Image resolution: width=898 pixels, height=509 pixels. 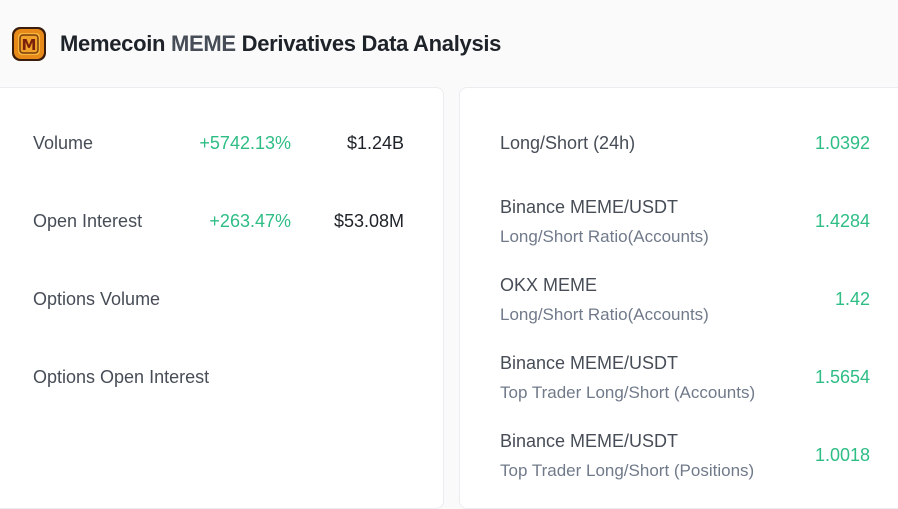 What do you see at coordinates (852, 299) in the screenshot?
I see `ratio-value: 1.42` at bounding box center [852, 299].